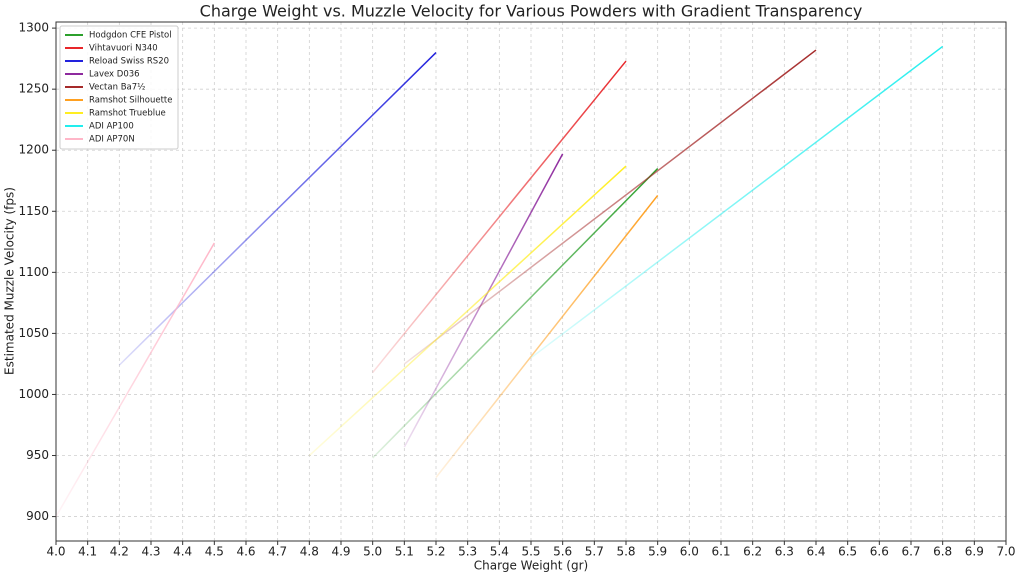 Image resolution: width=1024 pixels, height=576 pixels. Describe the element at coordinates (10, 281) in the screenshot. I see `y-axis-label: Estimated Muzzle Velocity (fps)` at that location.